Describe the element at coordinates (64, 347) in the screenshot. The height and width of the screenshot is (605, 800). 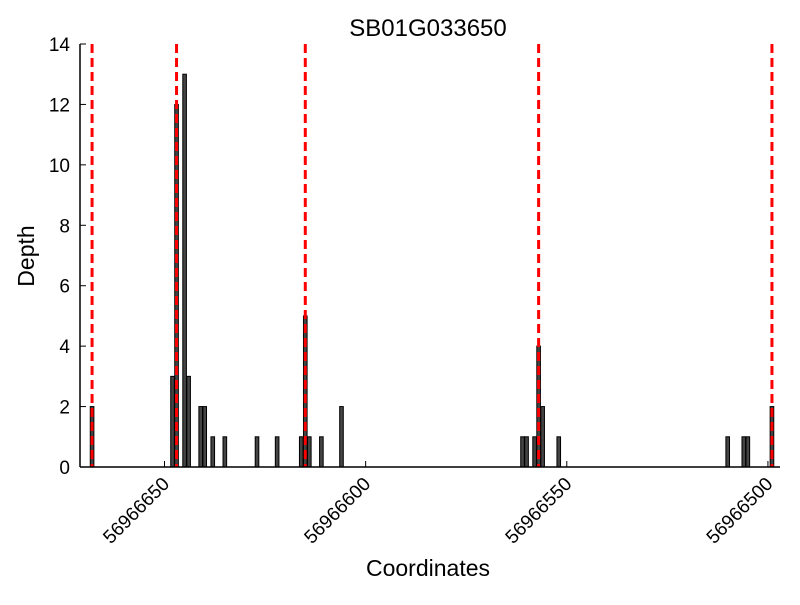
I see `y-tick-label: 4` at that location.